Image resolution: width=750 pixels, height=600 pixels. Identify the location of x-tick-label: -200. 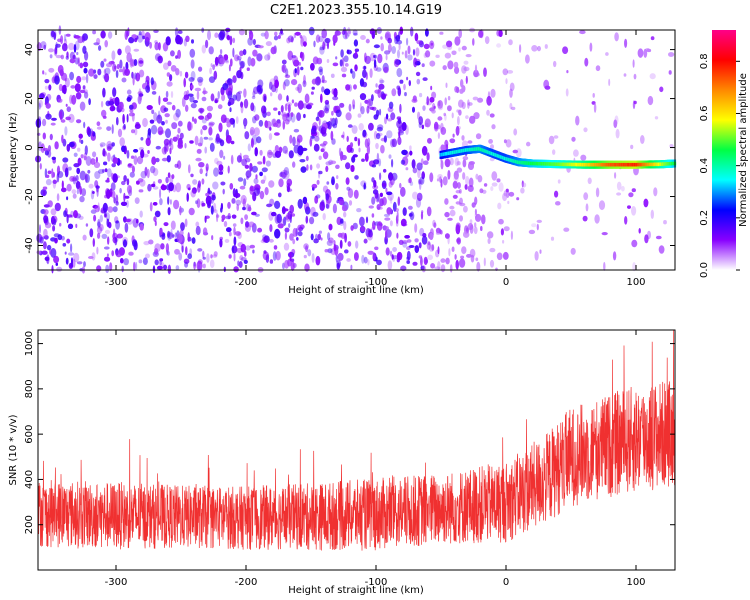
(246, 282).